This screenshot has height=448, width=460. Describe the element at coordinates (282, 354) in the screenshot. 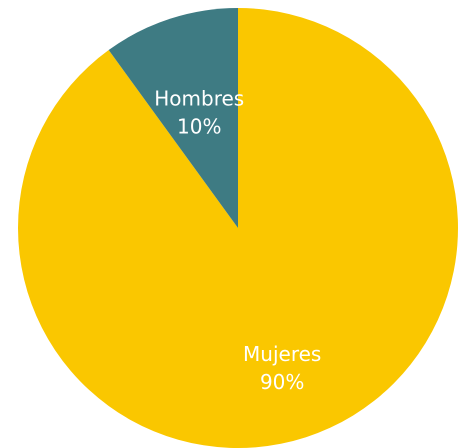

I see `slice-label-mujeres: Mujeres` at that location.